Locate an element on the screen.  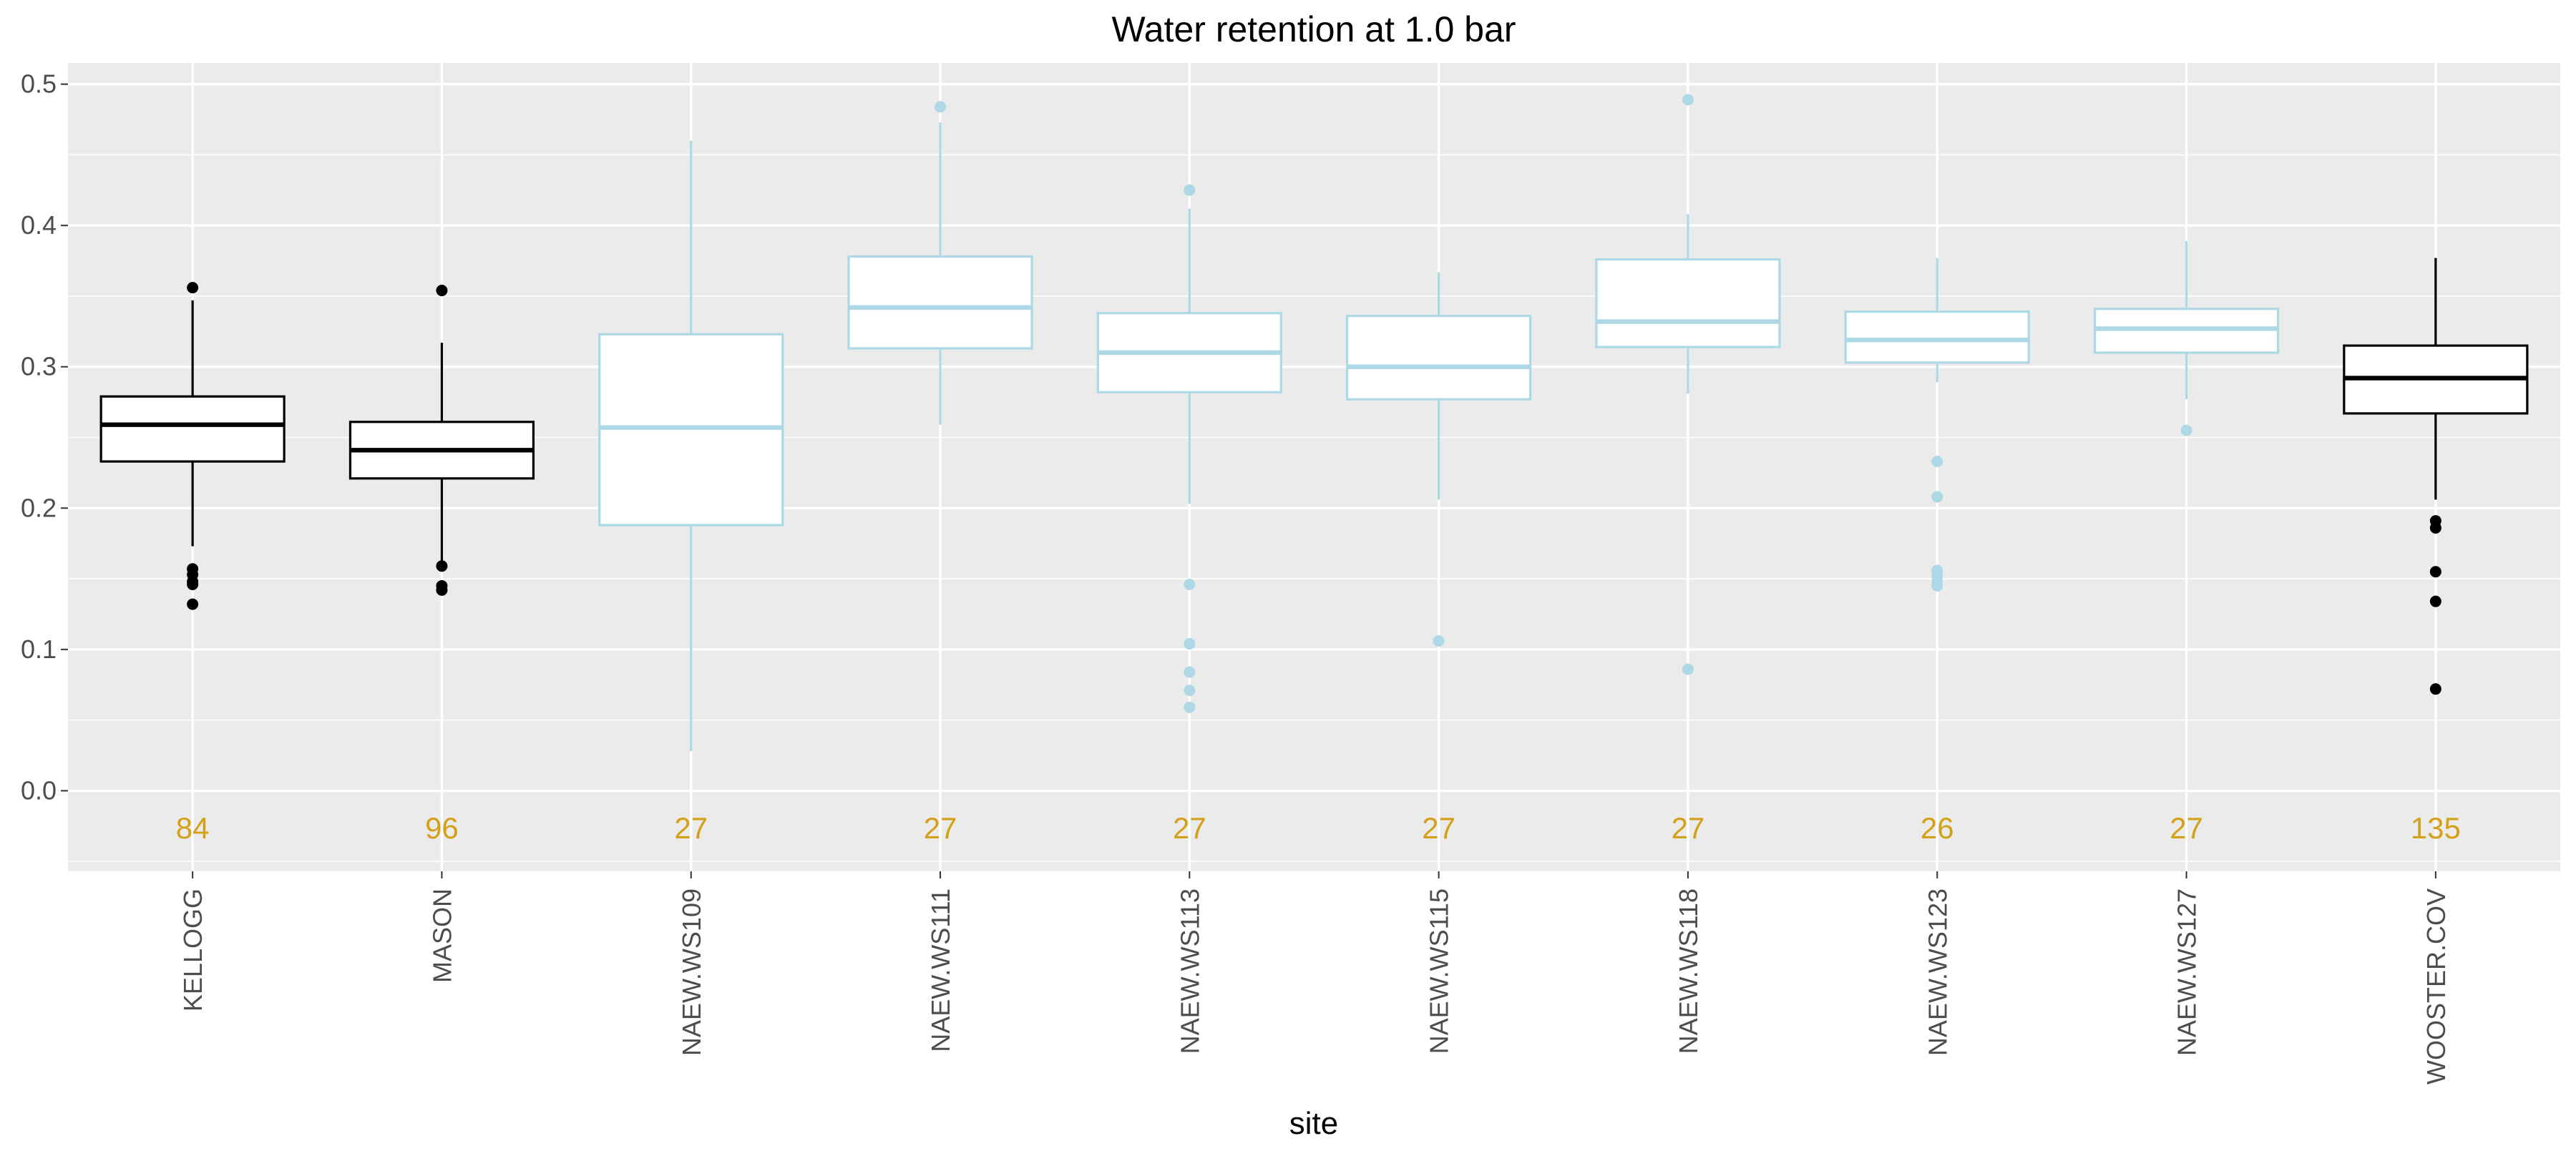
x-tick-label: NAEW.WS111 is located at coordinates (940, 970).